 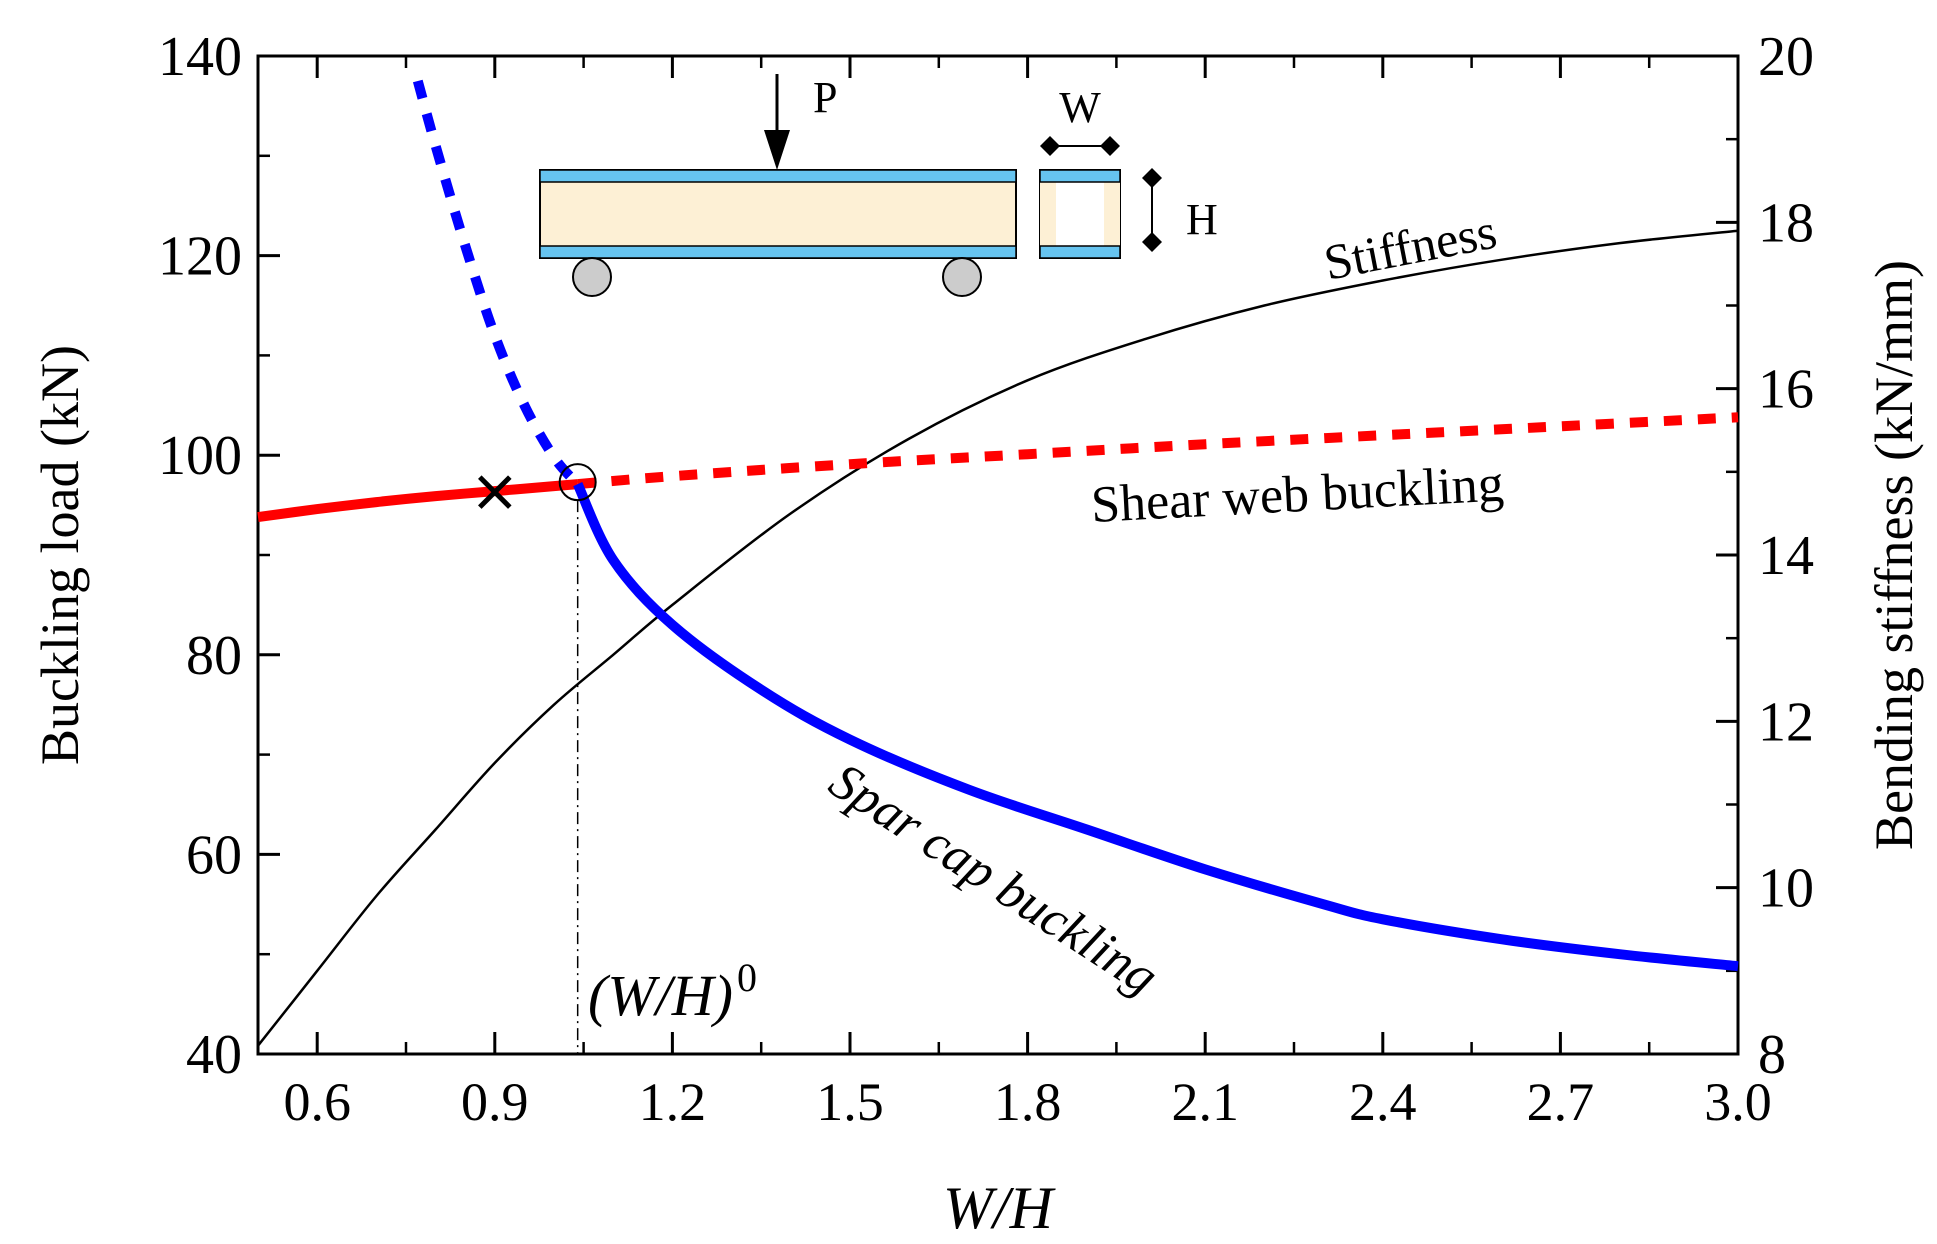 I want to click on y2-axis-title: Bending stiffness (kN/mm), so click(x=1894, y=555).